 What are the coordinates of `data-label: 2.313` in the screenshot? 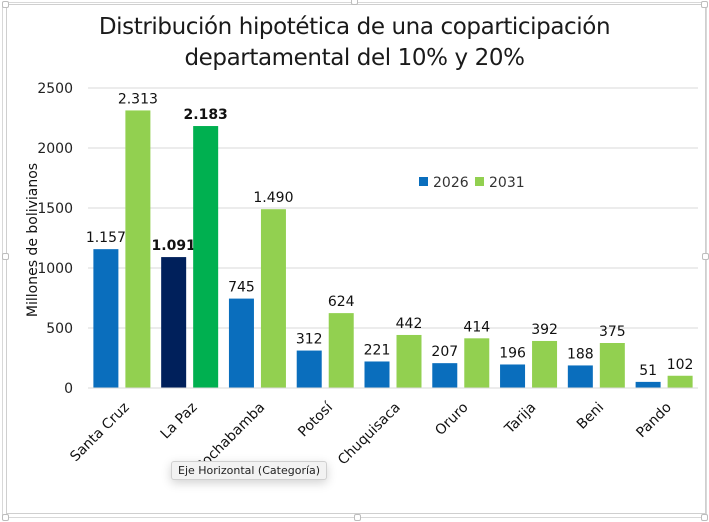 It's located at (138, 99).